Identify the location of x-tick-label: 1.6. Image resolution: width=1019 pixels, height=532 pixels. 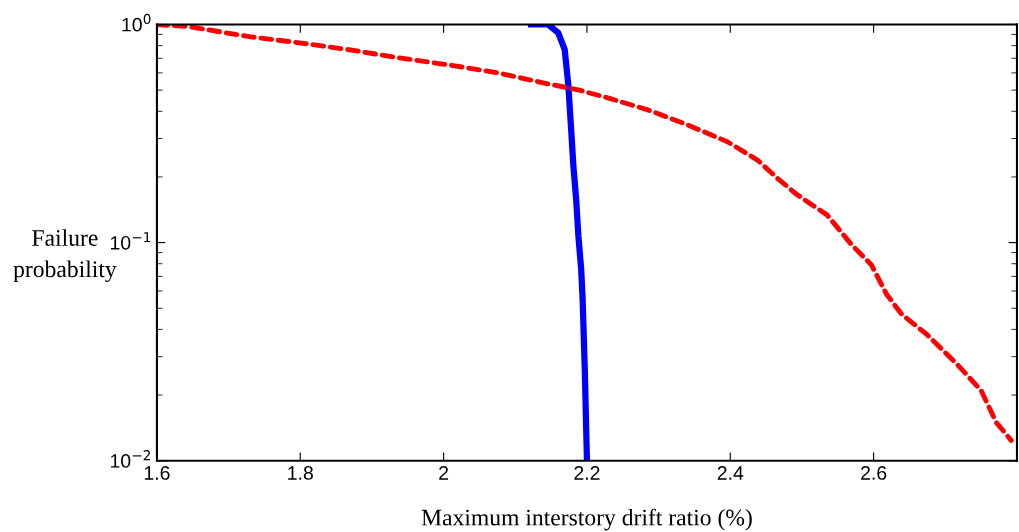
(157, 473).